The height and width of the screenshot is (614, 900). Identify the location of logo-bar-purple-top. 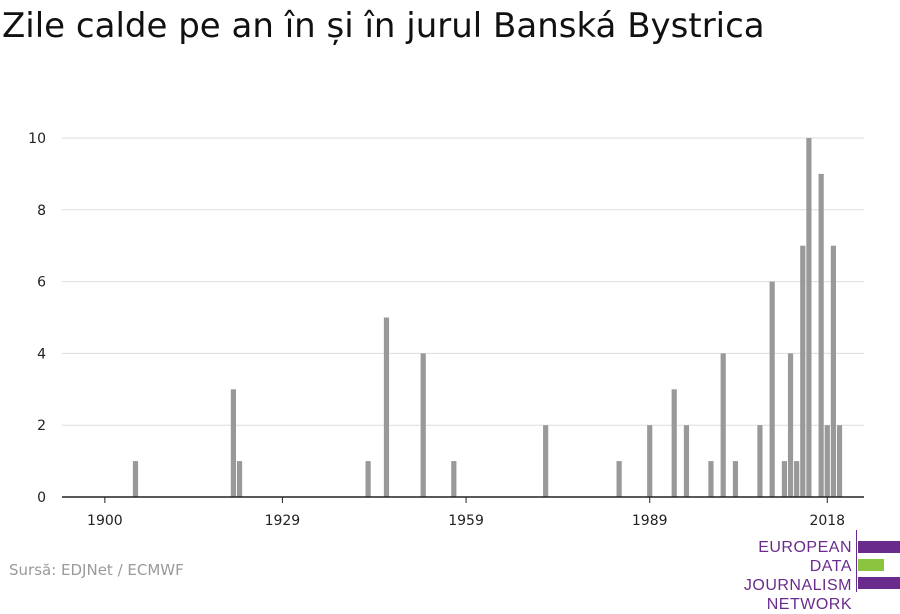
(879, 547).